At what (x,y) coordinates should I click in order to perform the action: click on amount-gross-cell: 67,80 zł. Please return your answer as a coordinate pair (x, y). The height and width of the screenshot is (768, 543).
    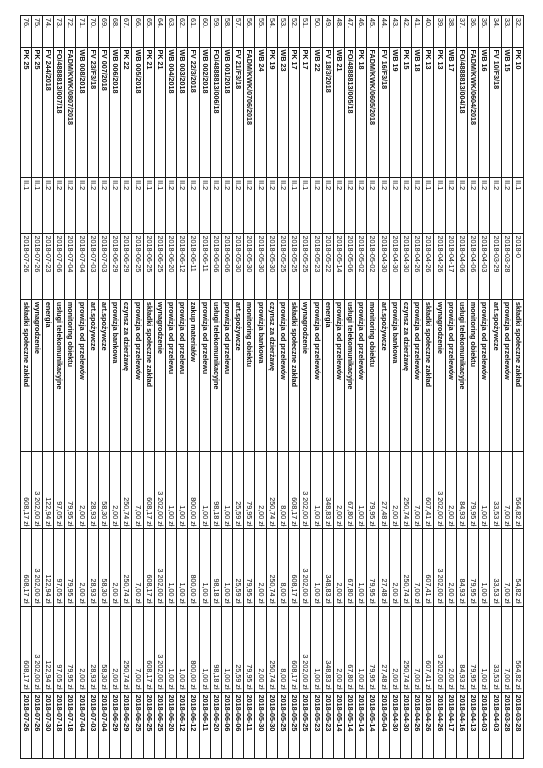
    Looking at the image, I should click on (350, 490).